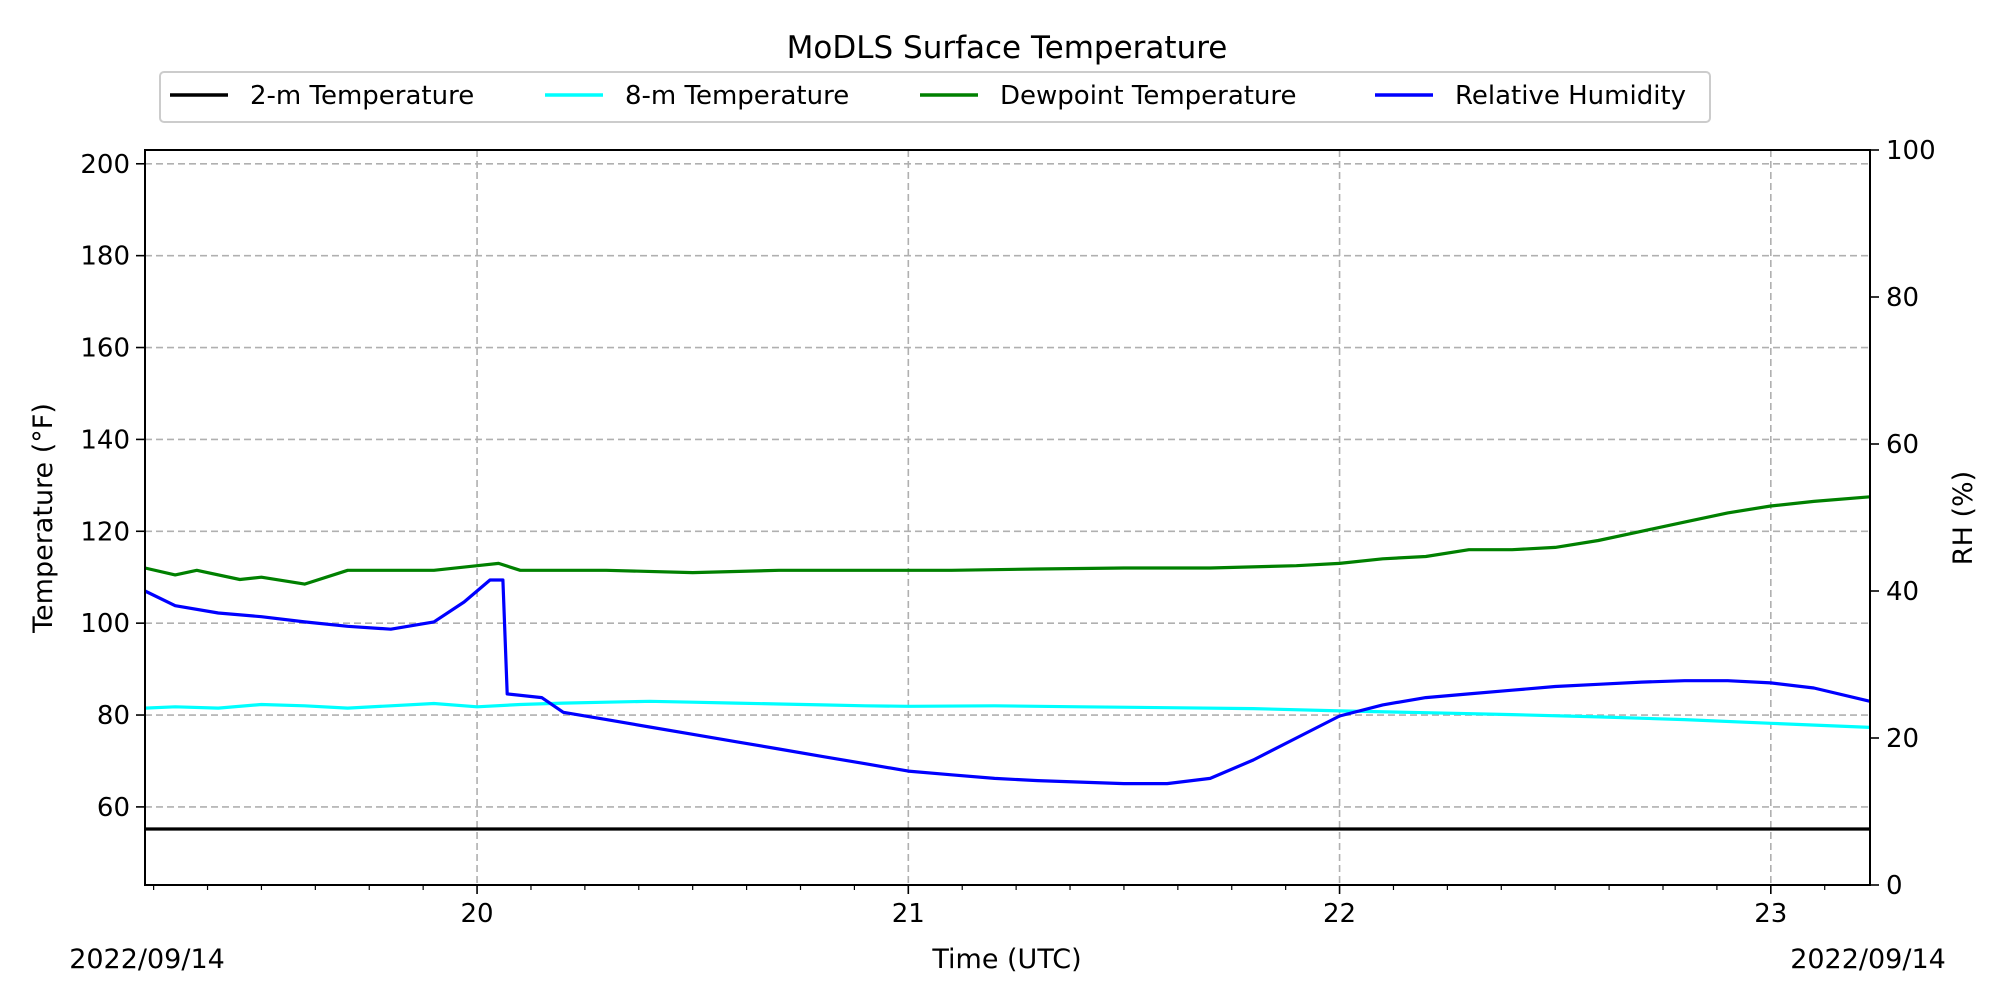 This screenshot has width=2000, height=1000. I want to click on y2-tick-label: 80, so click(1902, 298).